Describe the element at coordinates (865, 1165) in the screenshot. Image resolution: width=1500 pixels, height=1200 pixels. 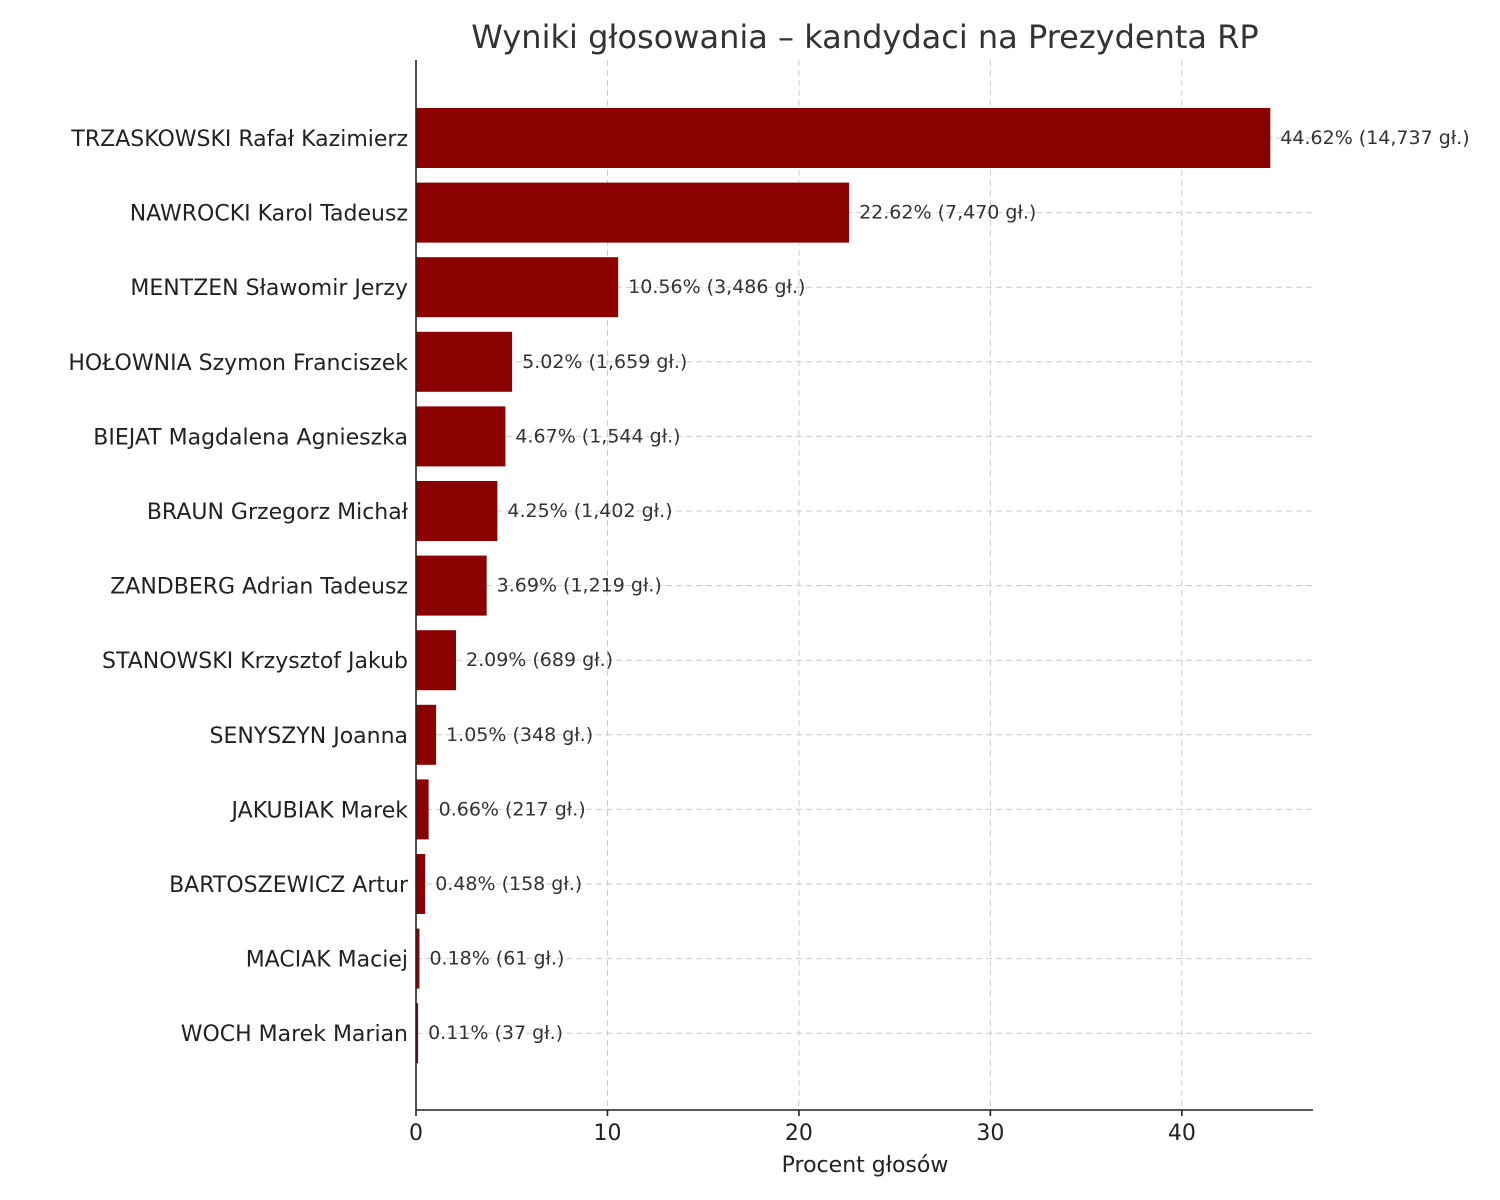
I see `x-axis-title: Procent głosów` at that location.